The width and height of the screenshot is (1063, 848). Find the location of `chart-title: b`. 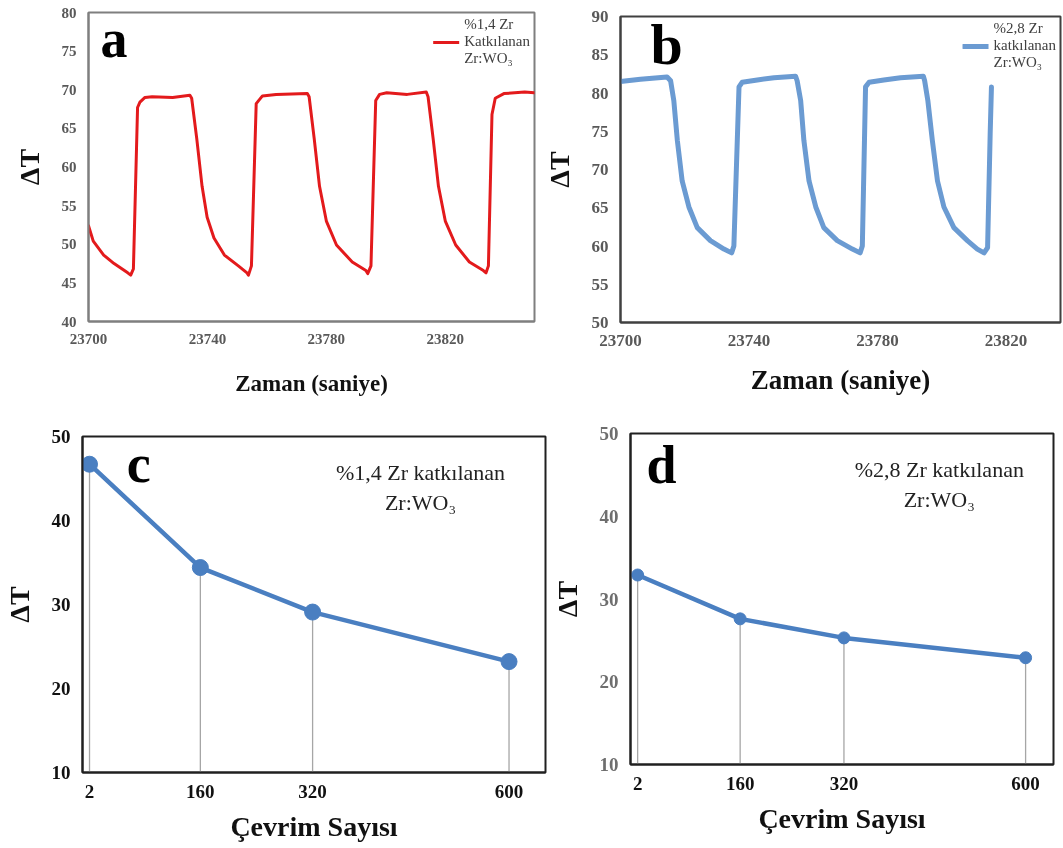

chart-title: b is located at coordinates (666, 44).